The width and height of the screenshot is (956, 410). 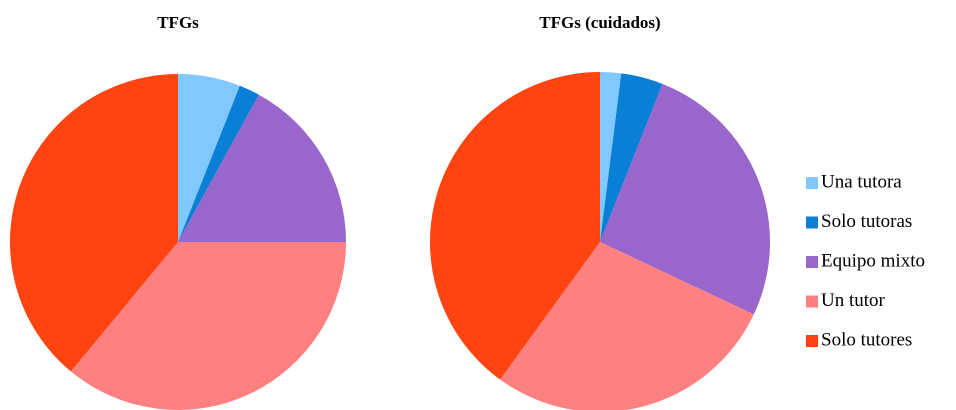 I want to click on legend-label: Una tutora, so click(x=861, y=181).